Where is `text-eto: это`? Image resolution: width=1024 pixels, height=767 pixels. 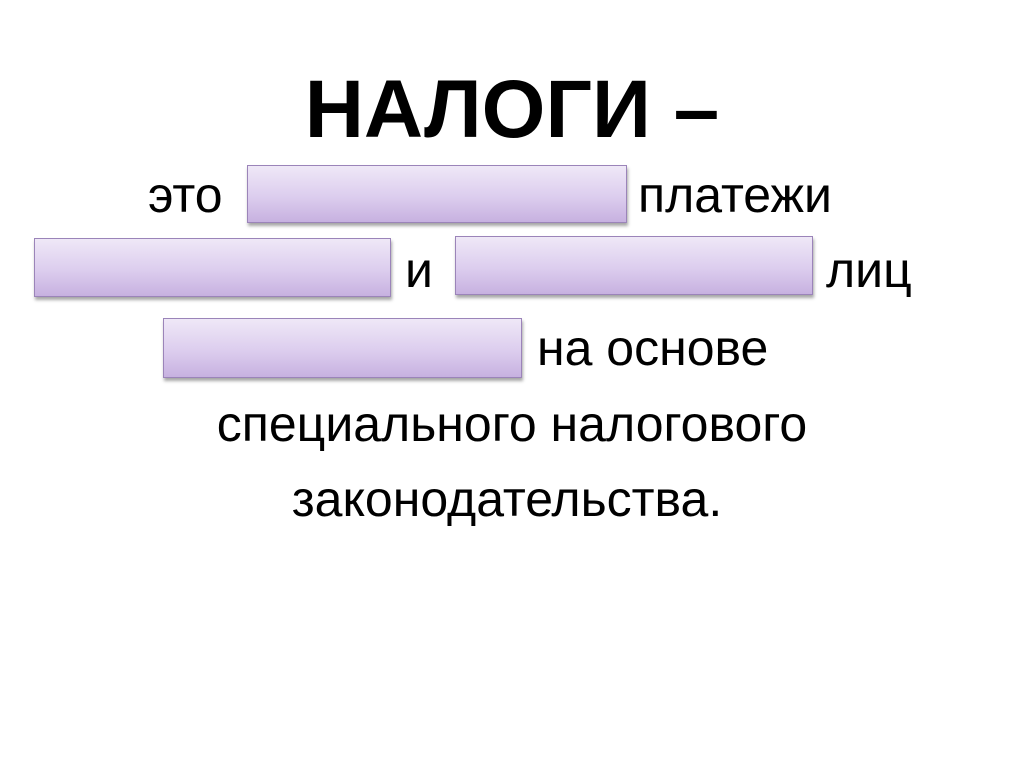 text-eto: это is located at coordinates (185, 195).